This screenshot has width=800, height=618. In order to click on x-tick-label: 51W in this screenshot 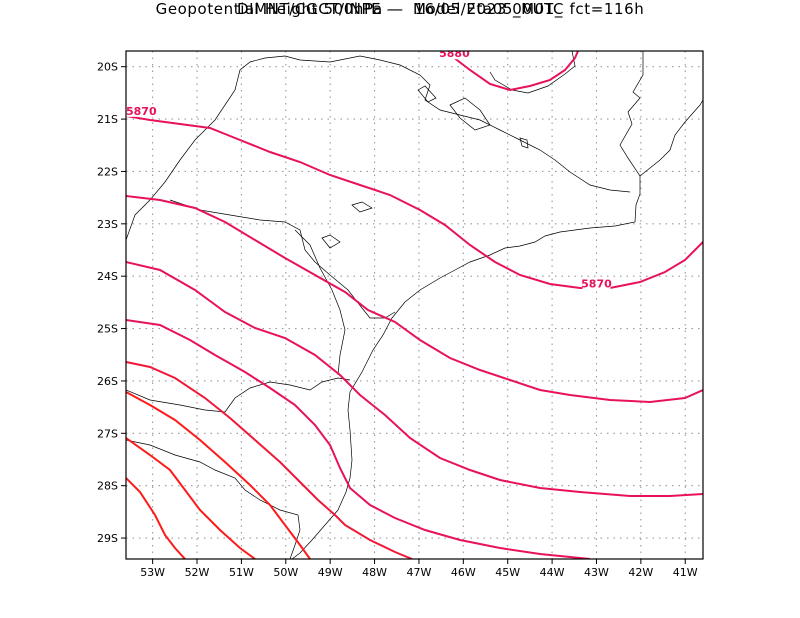, I will do `click(241, 572)`.